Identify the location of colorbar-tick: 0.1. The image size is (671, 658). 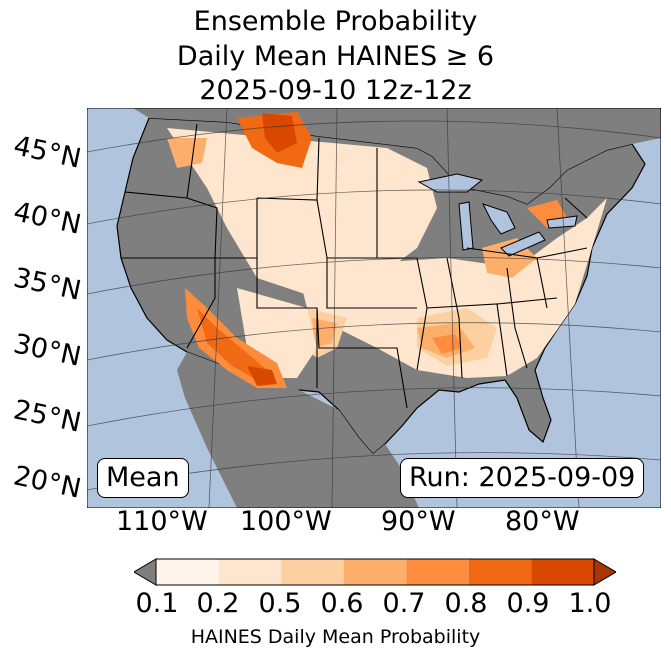
(157, 603).